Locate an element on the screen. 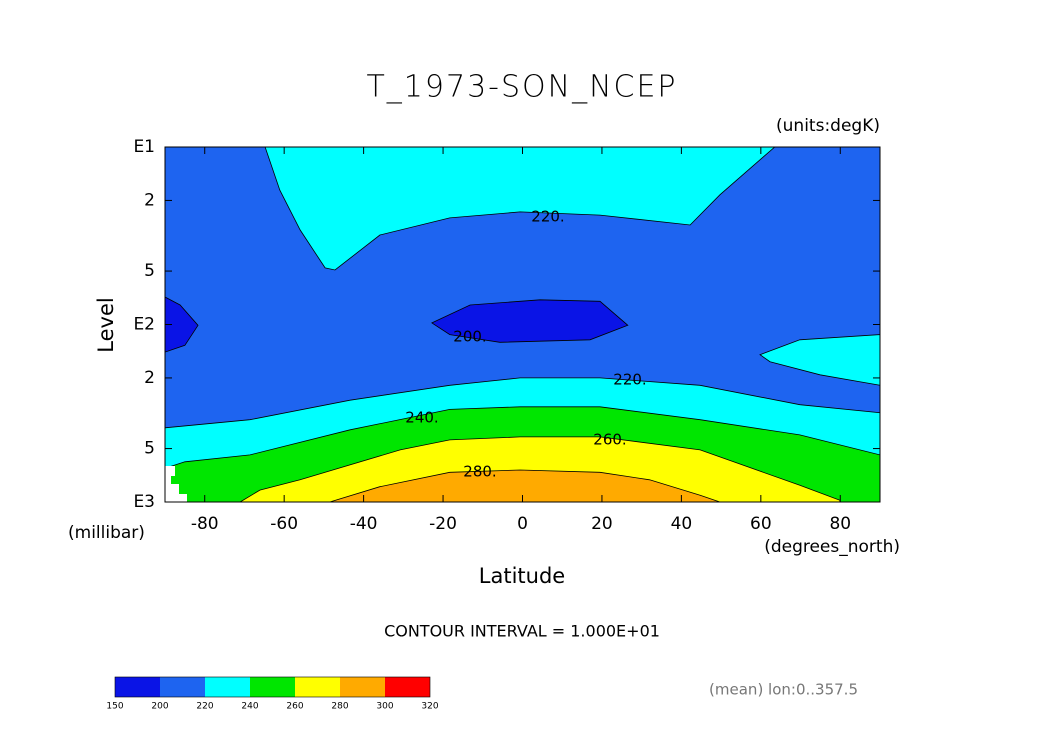  colorbar-label: 150 is located at coordinates (114, 707).